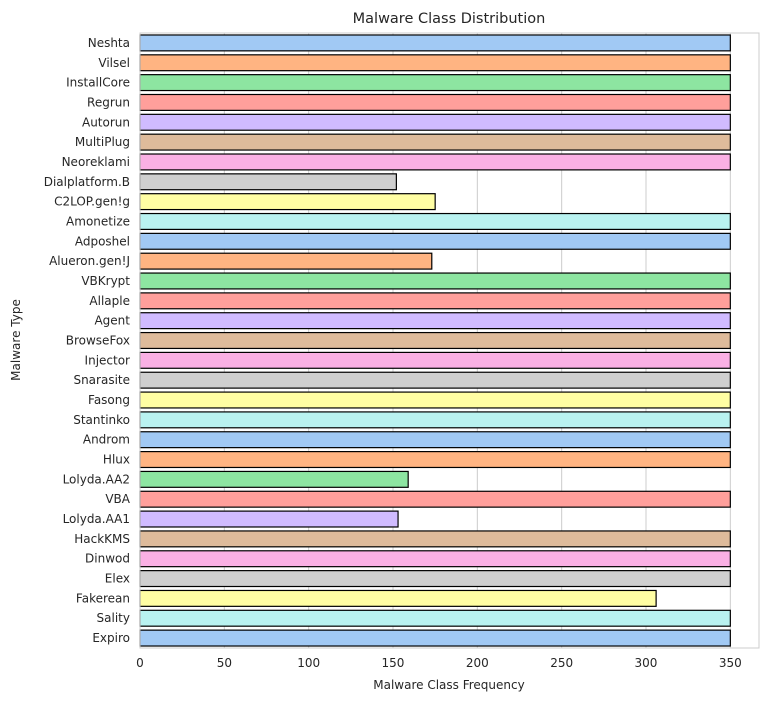  I want to click on bar-vbkrypt, so click(435, 281).